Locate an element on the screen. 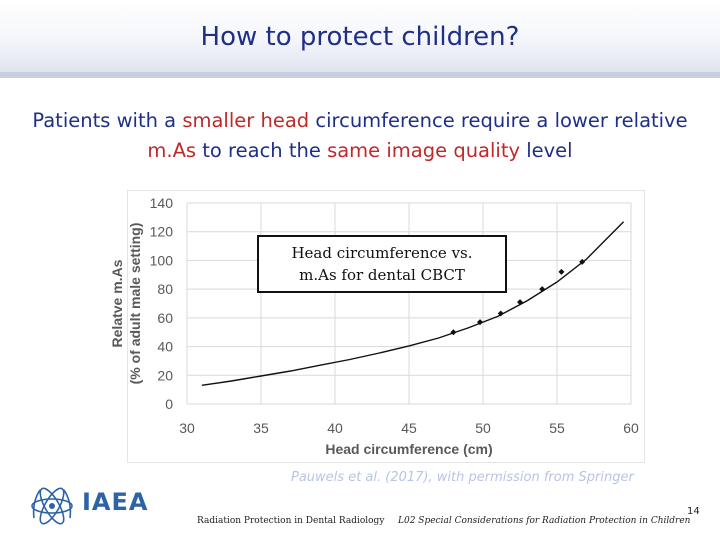  y-tick-label: 40 is located at coordinates (165, 347).